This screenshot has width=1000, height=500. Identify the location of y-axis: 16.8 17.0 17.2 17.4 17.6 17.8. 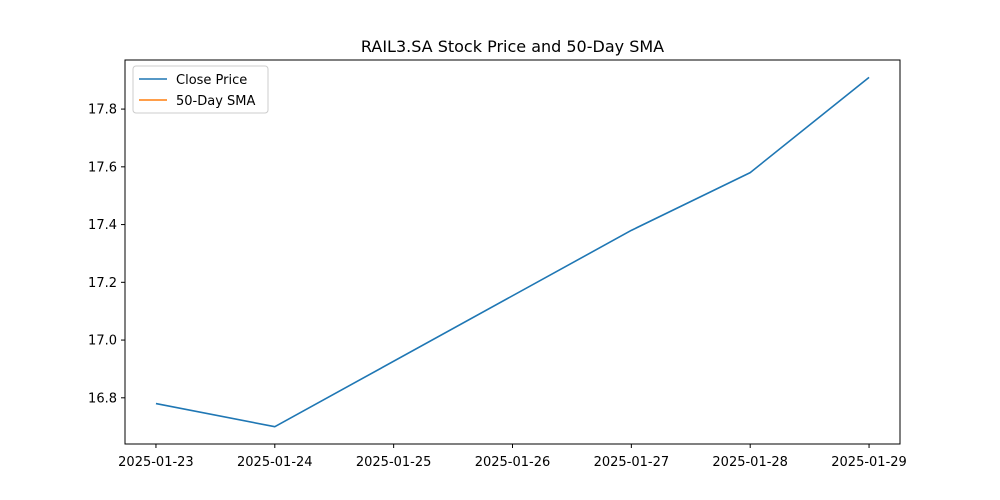
(106, 254).